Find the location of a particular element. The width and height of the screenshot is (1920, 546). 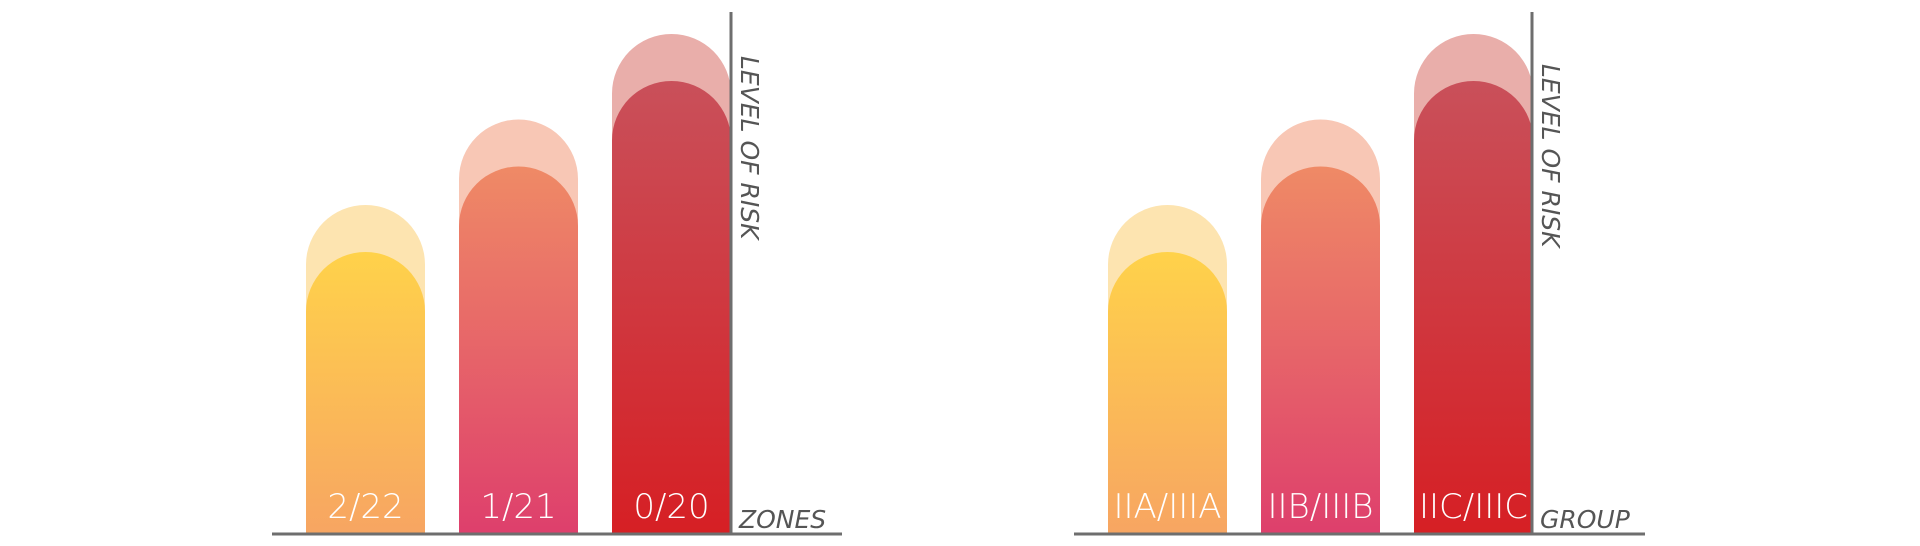

category-label: 1/21 is located at coordinates (518, 507).